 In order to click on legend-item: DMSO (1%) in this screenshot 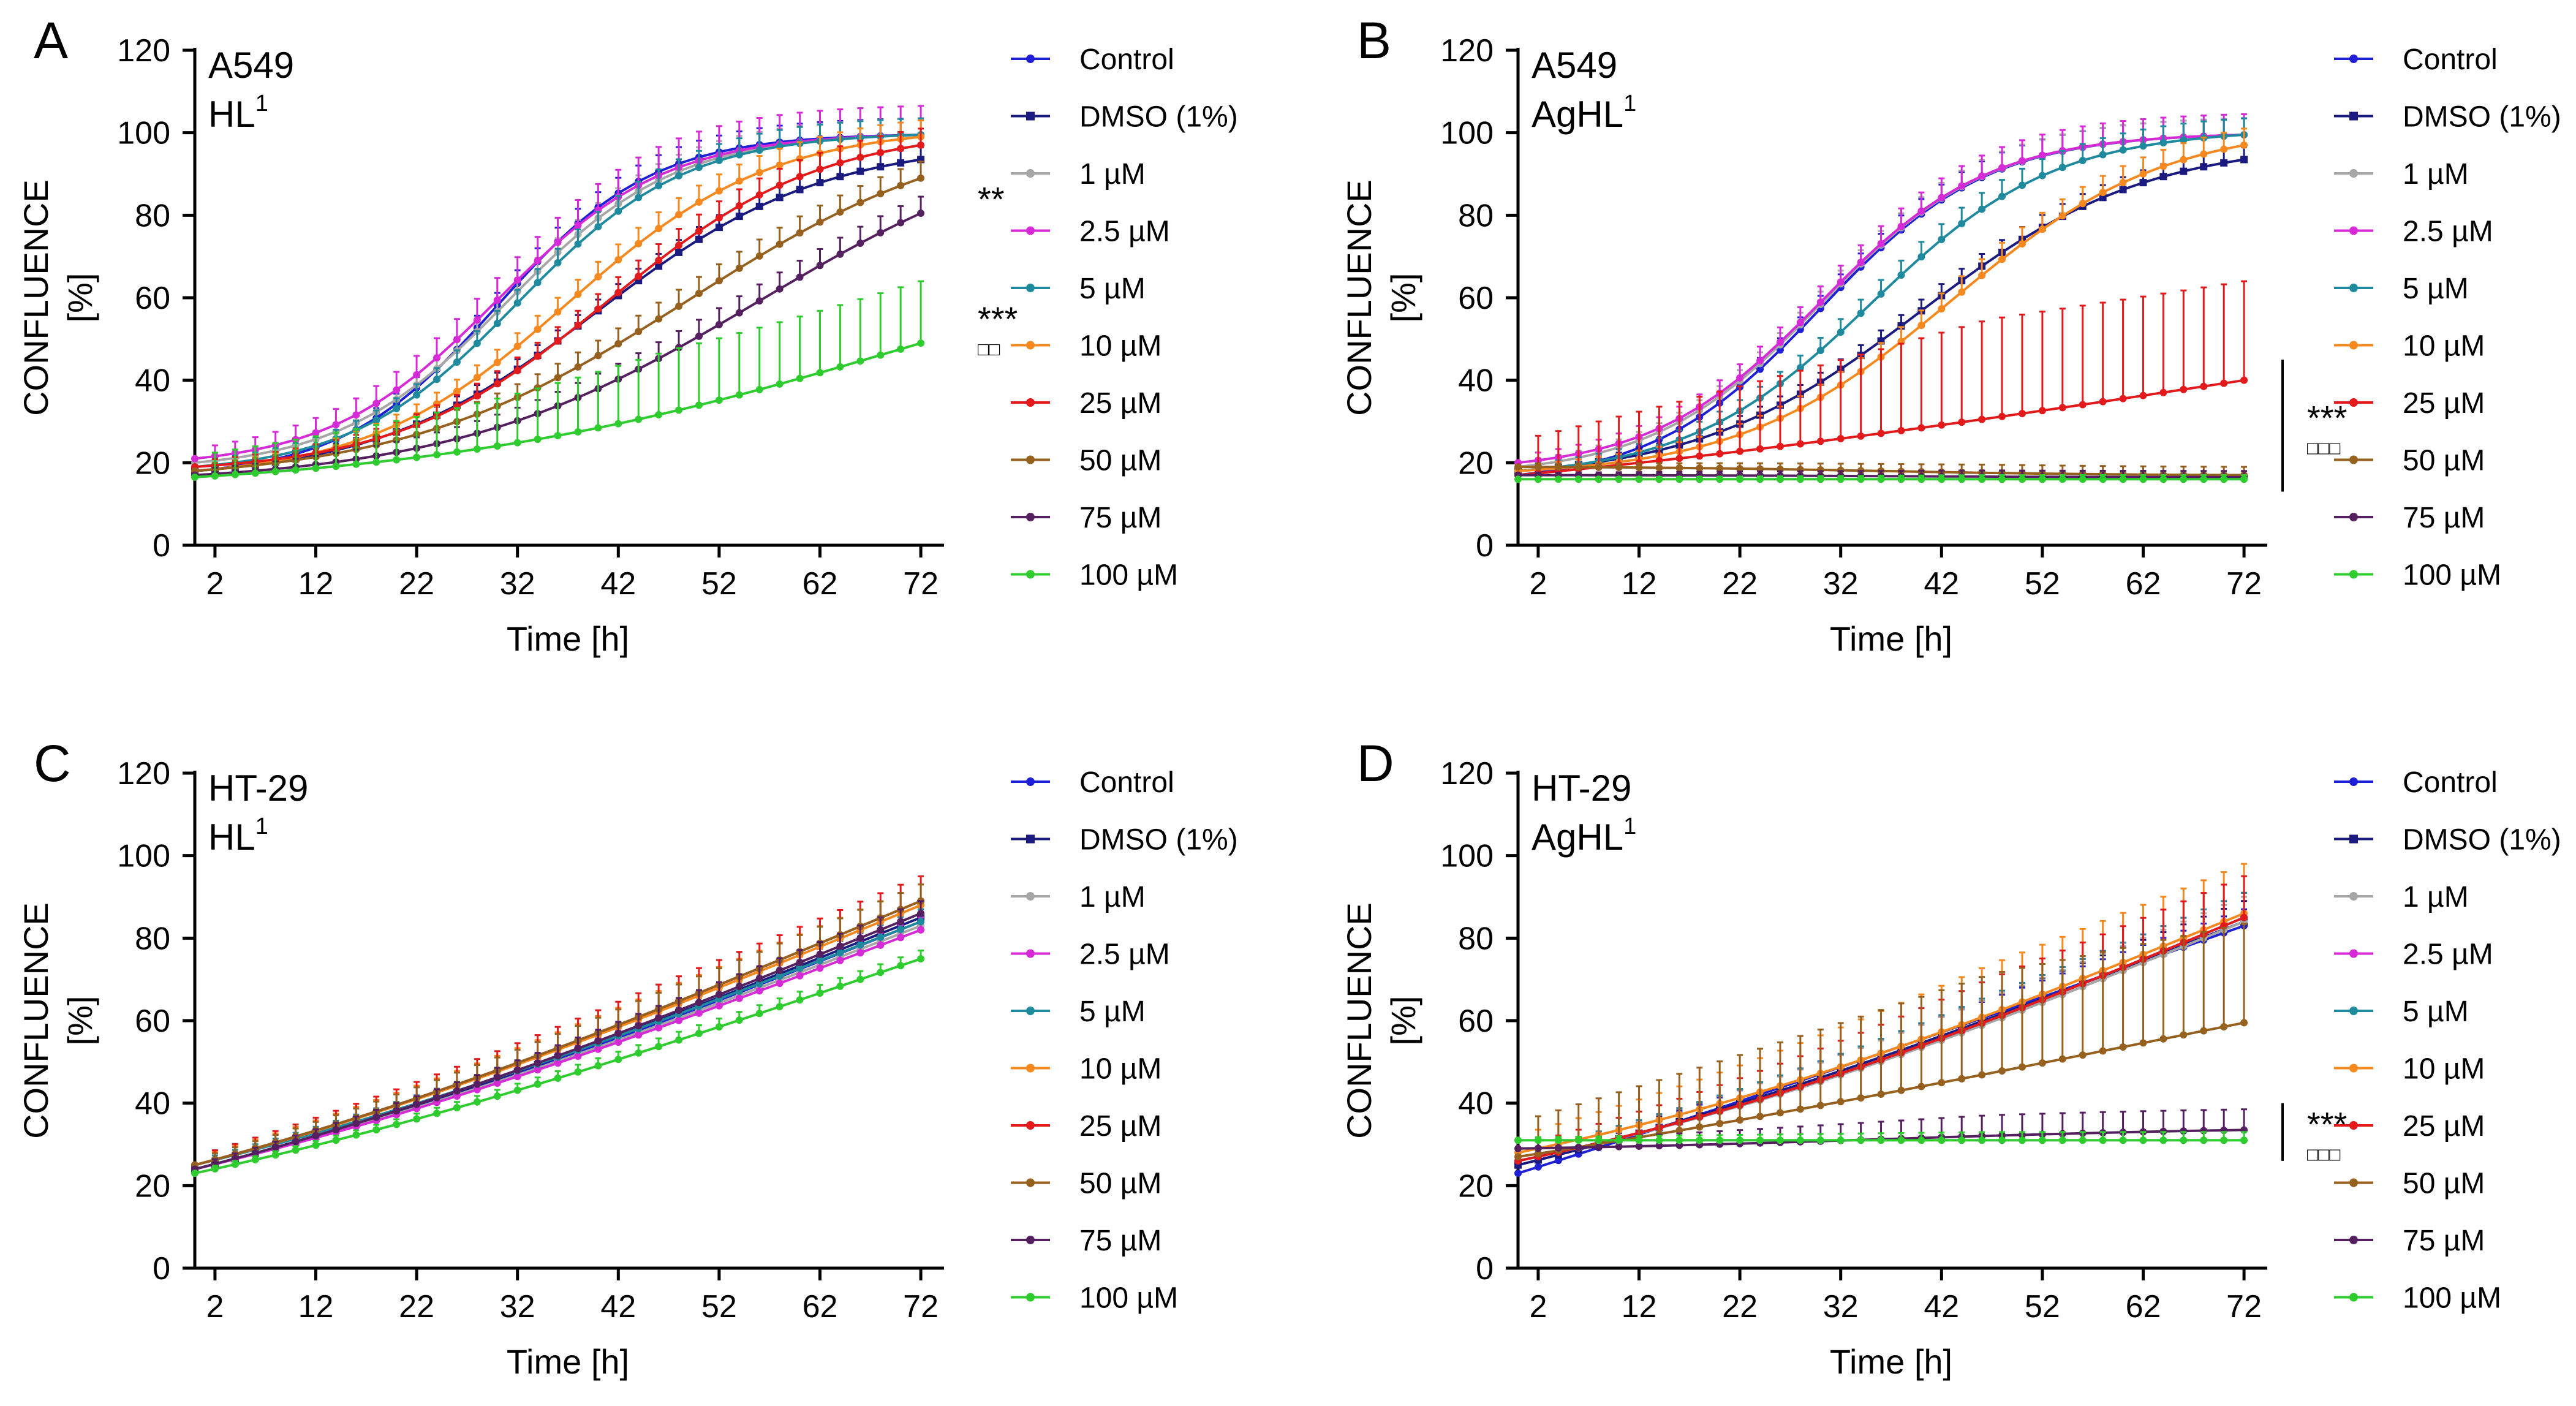, I will do `click(2447, 840)`.